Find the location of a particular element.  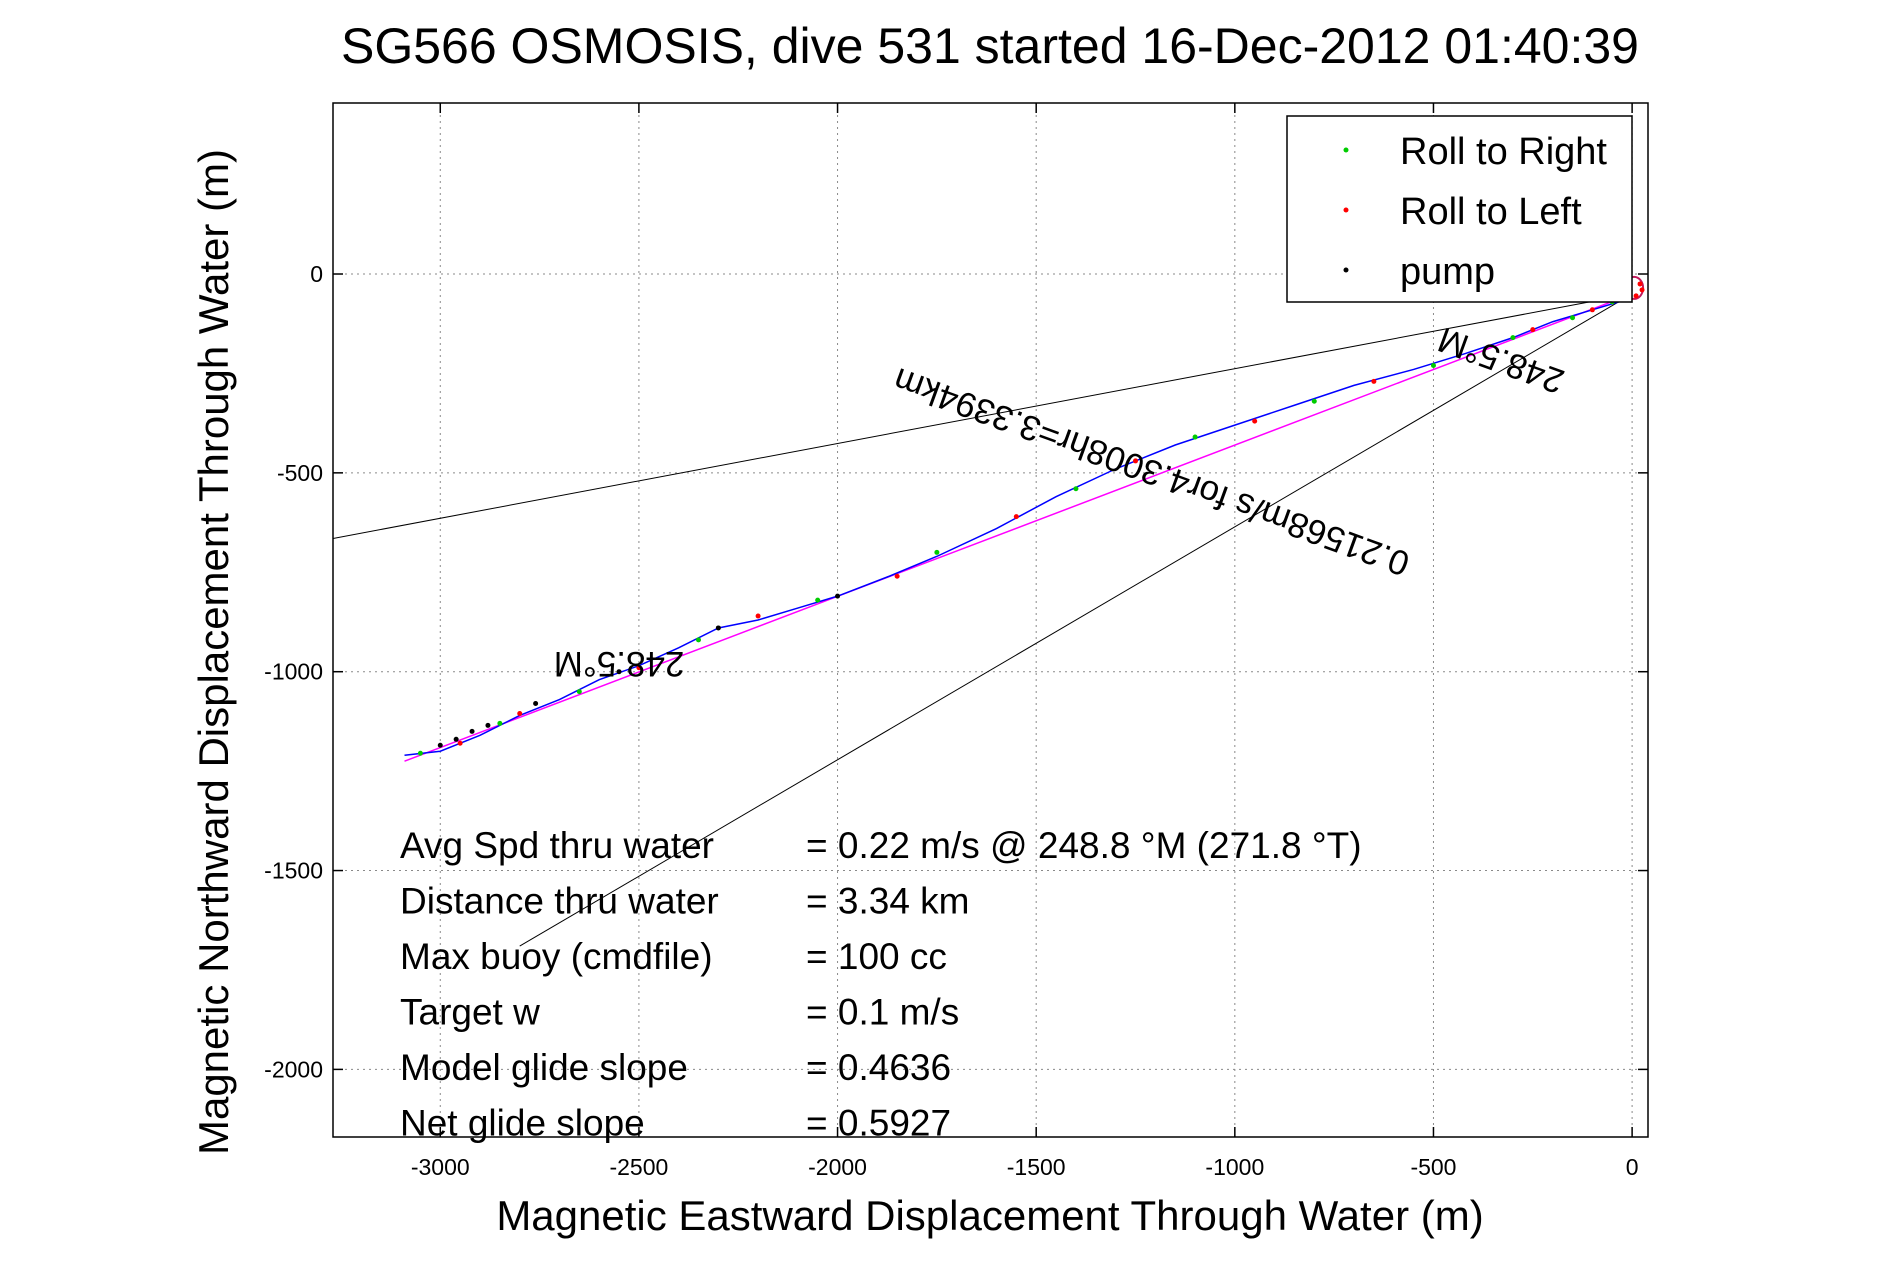

y-tick-label: -2000 is located at coordinates (293, 1069).